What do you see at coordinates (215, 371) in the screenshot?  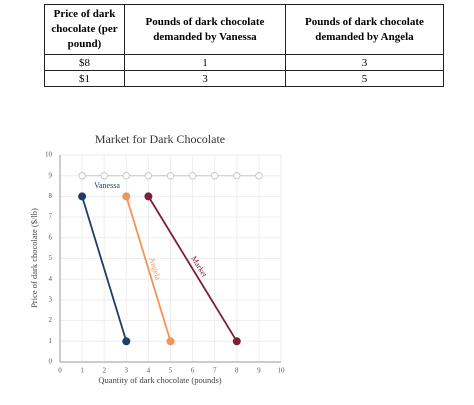 I see `x-tick-label: 7` at bounding box center [215, 371].